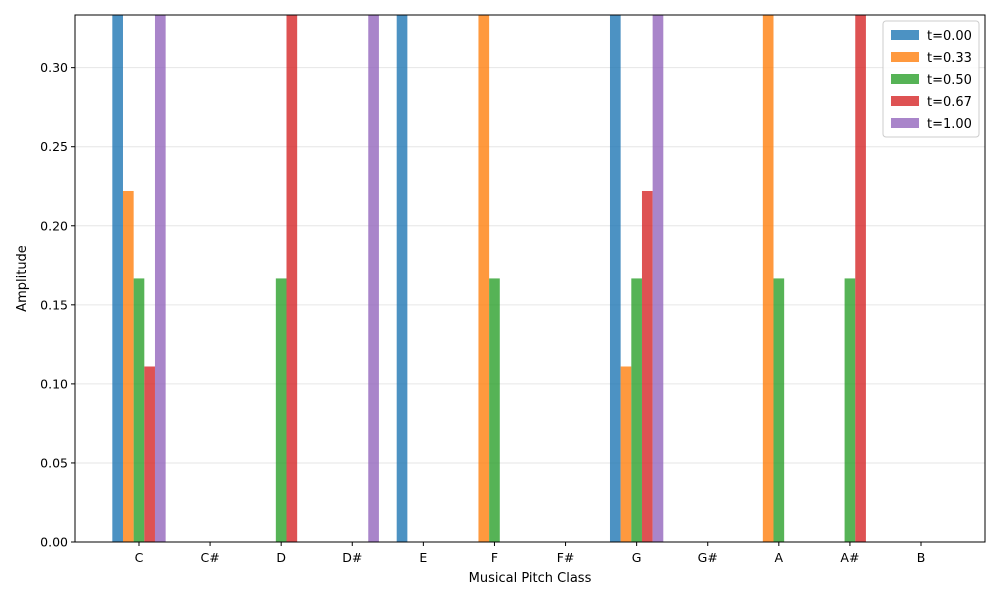 This screenshot has height=600, width=1000. What do you see at coordinates (860, 278) in the screenshot?
I see `bar-t-0-67-Asharp` at bounding box center [860, 278].